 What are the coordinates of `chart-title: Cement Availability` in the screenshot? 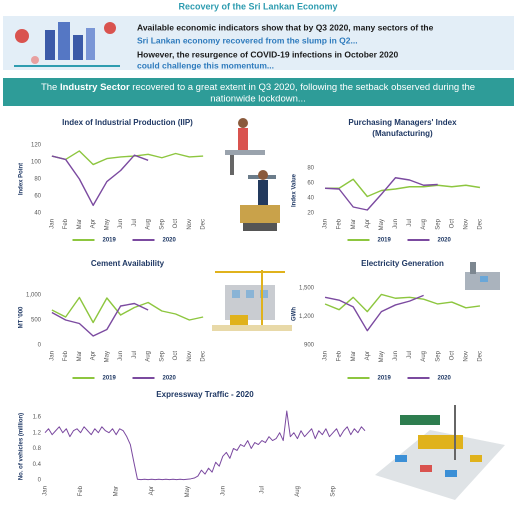 It's located at (128, 263).